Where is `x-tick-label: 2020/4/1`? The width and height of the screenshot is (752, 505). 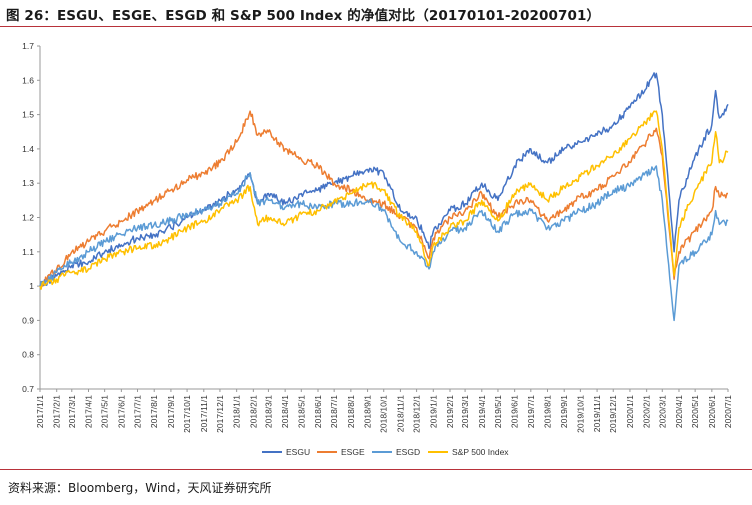 x-tick-label: 2020/4/1 is located at coordinates (679, 411).